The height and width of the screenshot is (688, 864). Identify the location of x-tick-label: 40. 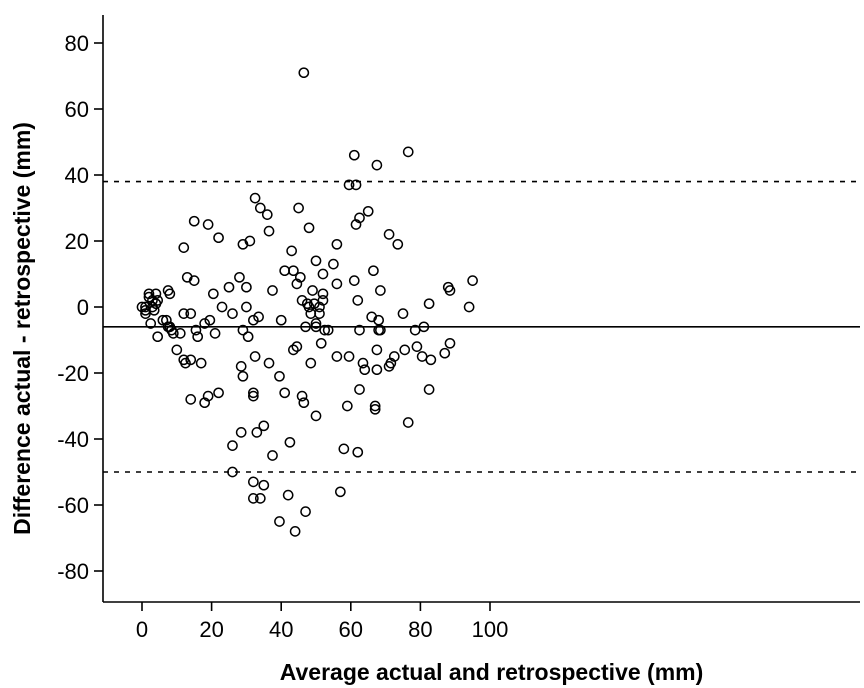
(281, 629).